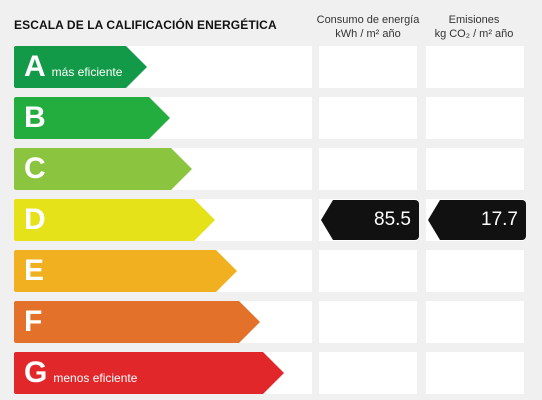 The image size is (542, 400). Describe the element at coordinates (475, 118) in the screenshot. I see `emisiones-cell-b` at that location.